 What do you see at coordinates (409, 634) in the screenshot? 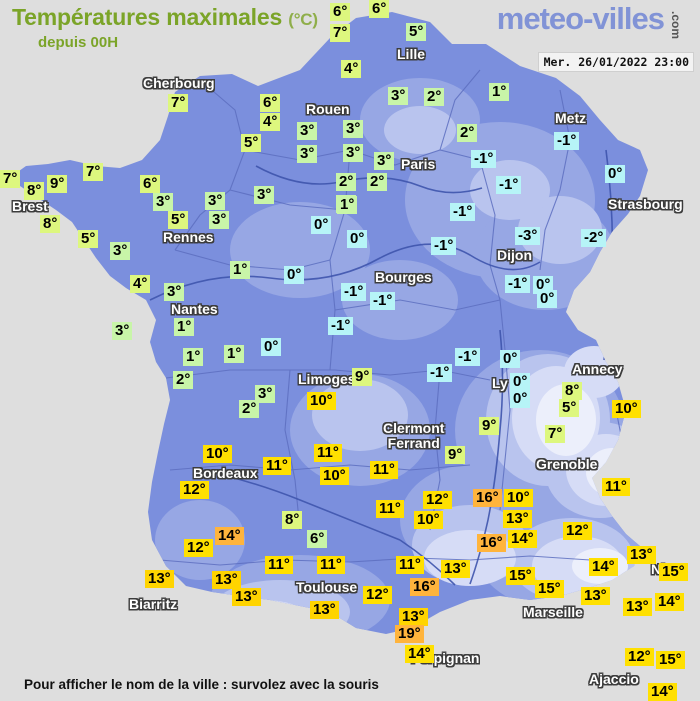
I see `temperature-chip: 19°` at bounding box center [409, 634].